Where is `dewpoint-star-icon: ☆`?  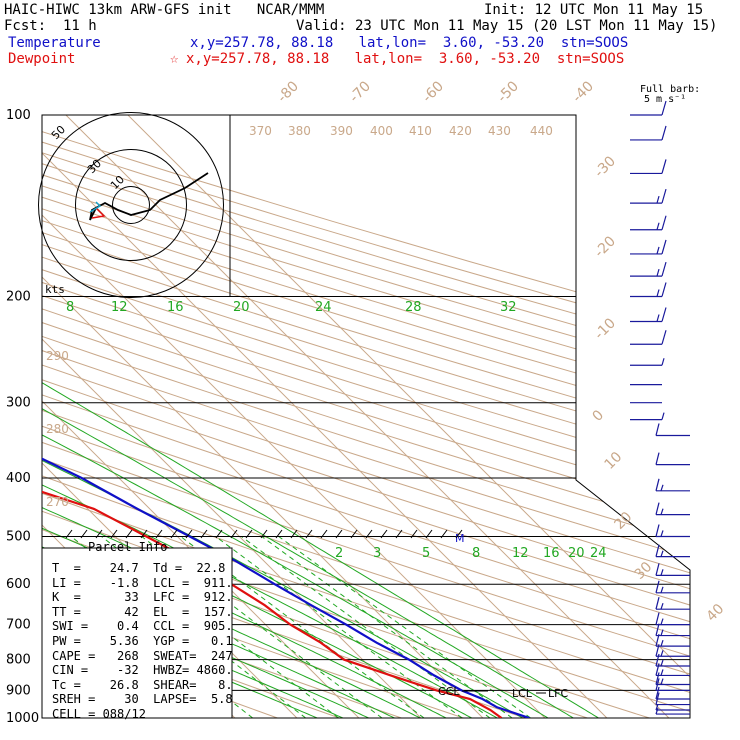
dewpoint-star-icon: ☆ is located at coordinates (174, 59).